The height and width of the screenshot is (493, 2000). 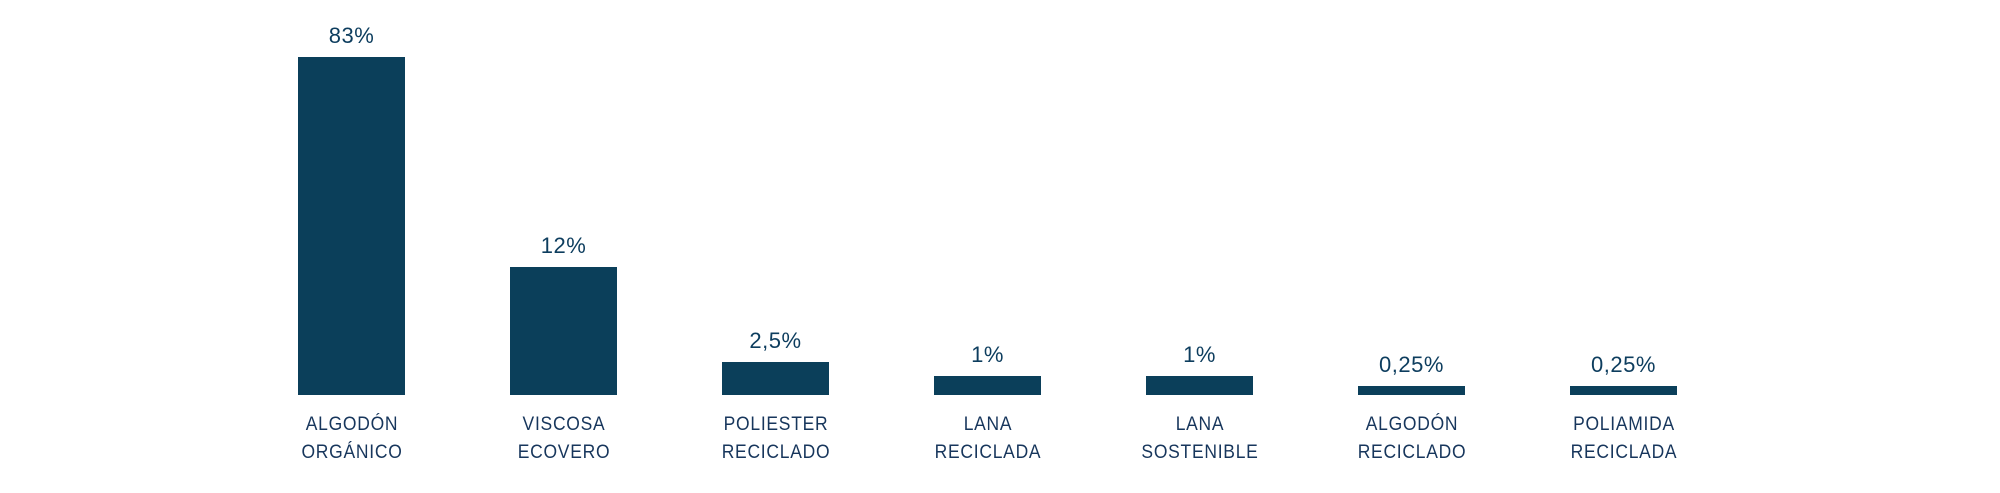 What do you see at coordinates (1199, 452) in the screenshot?
I see `x-tick-label-line: SOSTENIBLE` at bounding box center [1199, 452].